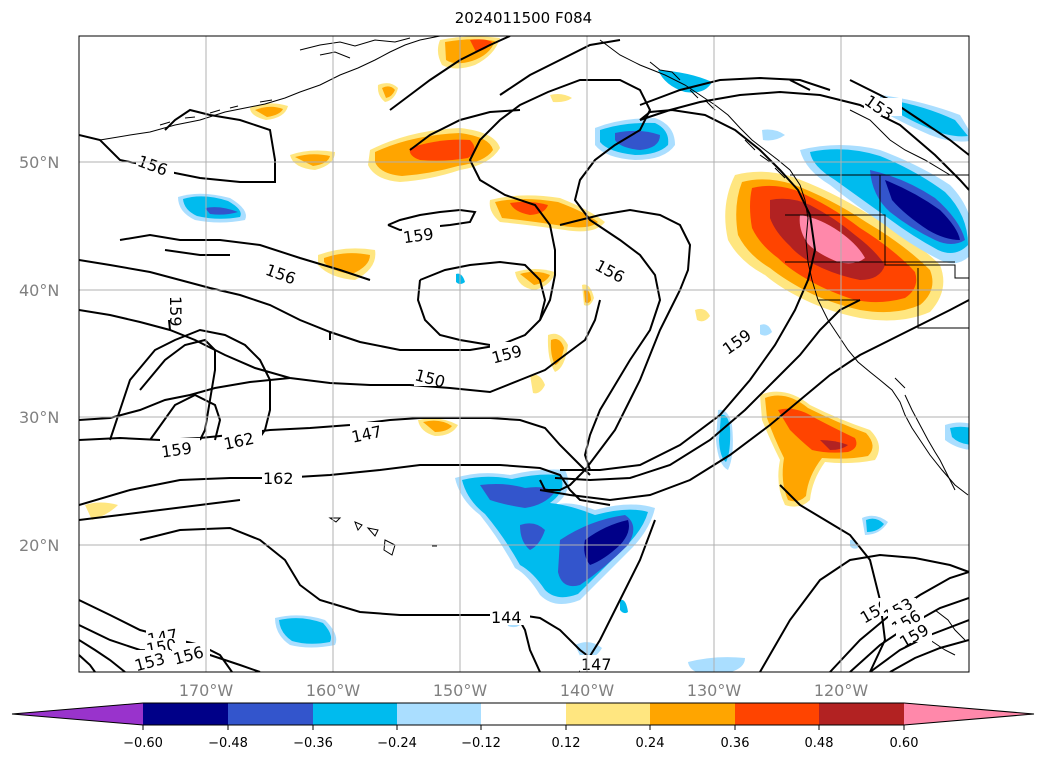 The width and height of the screenshot is (1047, 765). What do you see at coordinates (77, 714) in the screenshot?
I see `colorbar-extend-min` at bounding box center [77, 714].